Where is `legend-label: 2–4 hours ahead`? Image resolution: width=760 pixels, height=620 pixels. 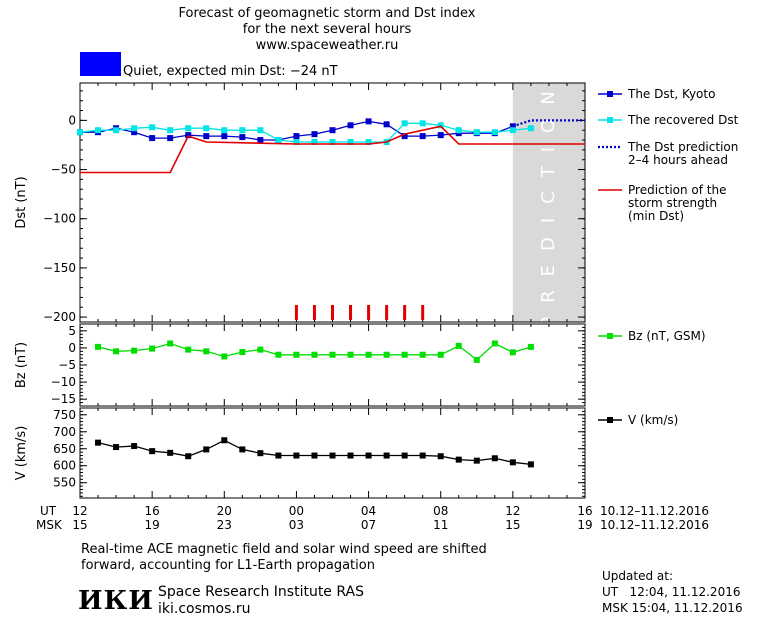
legend-label: 2–4 hours ahead is located at coordinates (678, 160).